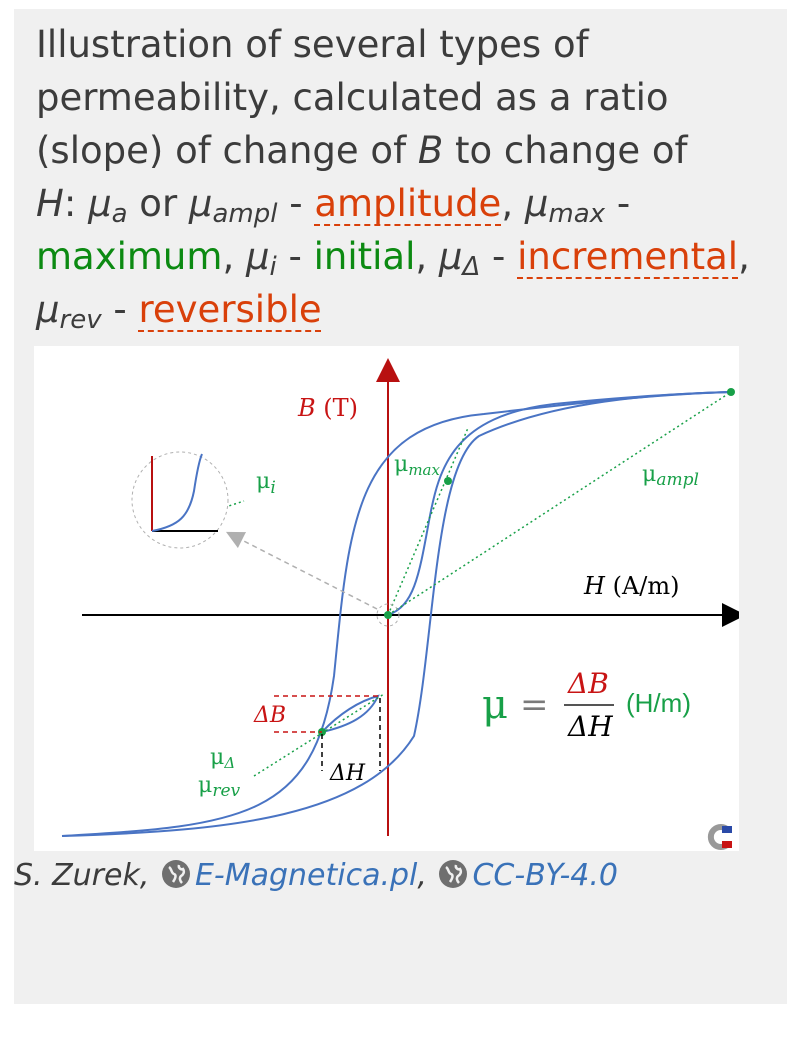 This screenshot has width=795, height=1047. Describe the element at coordinates (628, 256) in the screenshot. I see `link-incremental: incremental` at that location.